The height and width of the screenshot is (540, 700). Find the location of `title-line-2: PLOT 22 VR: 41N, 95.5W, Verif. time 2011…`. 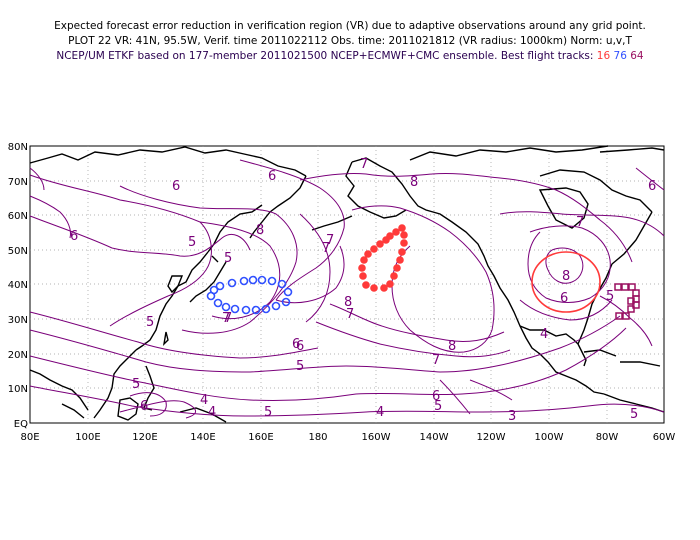

title-line-2: PLOT 22 VR: 41N, 95.5W, Verif. time 2011… is located at coordinates (350, 41).